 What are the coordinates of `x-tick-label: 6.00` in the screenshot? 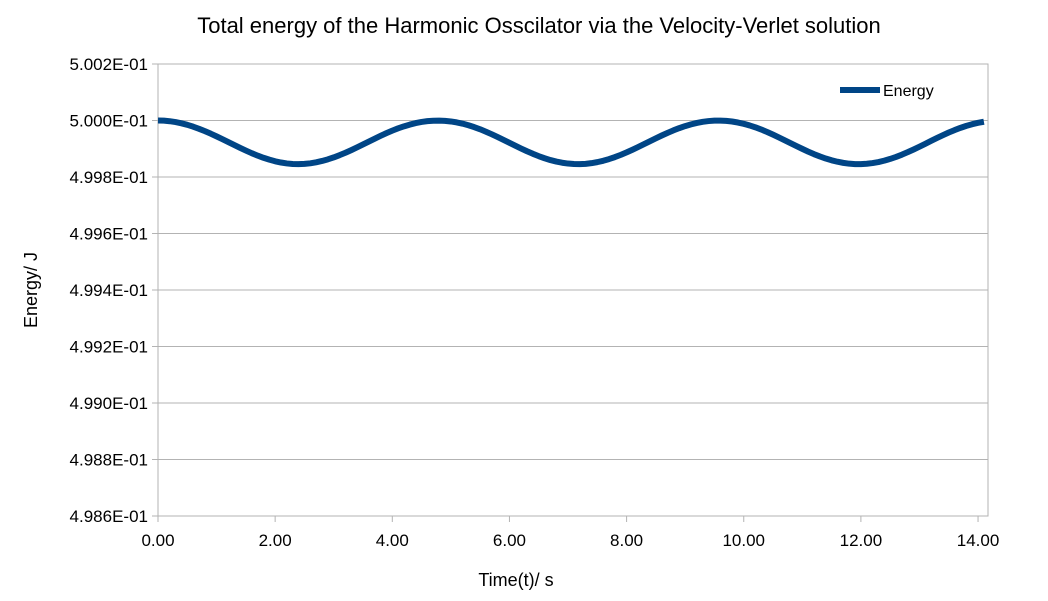 It's located at (509, 540).